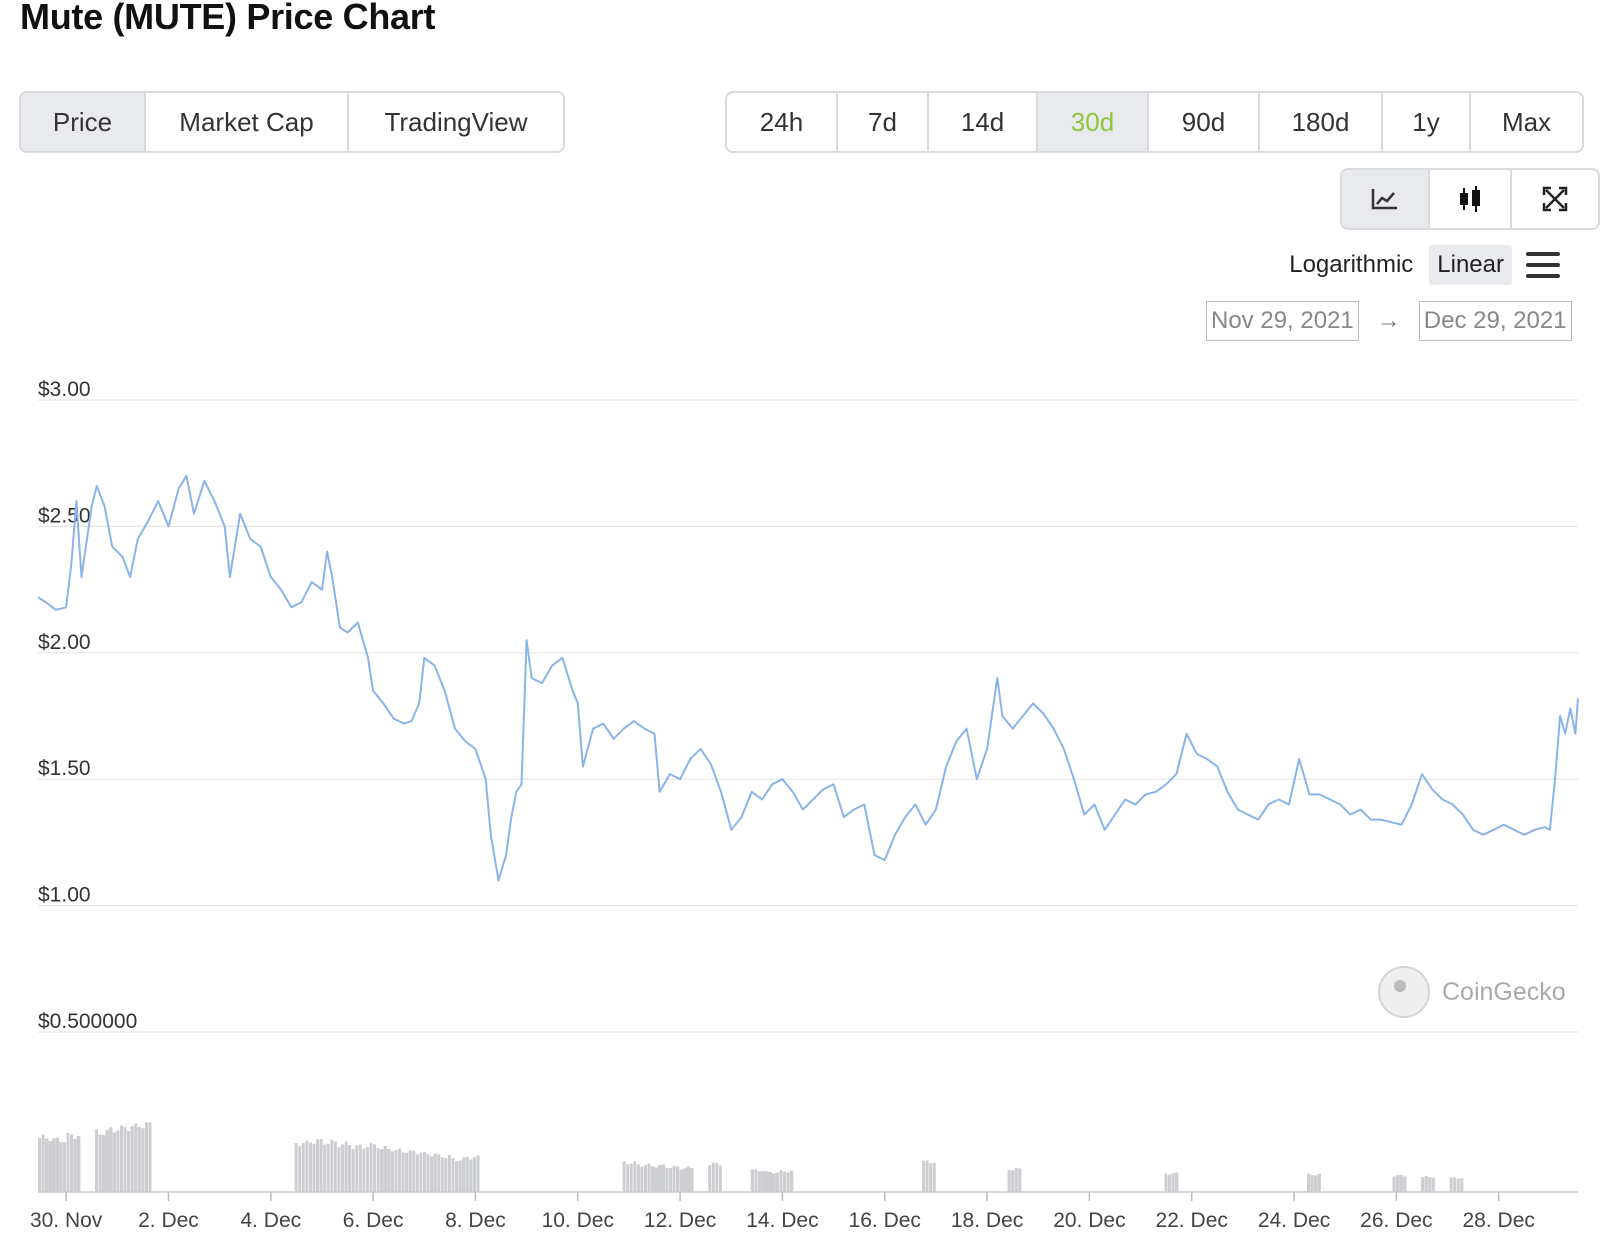 This screenshot has height=1256, width=1600. I want to click on candlestick-button, so click(1471, 199).